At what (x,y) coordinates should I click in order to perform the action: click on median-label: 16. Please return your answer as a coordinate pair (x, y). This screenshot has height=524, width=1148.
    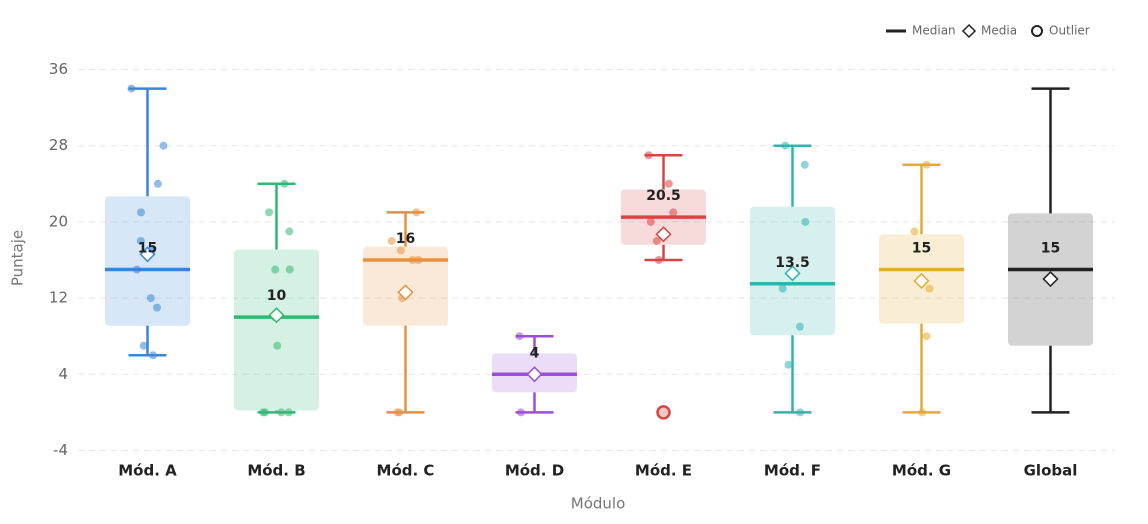
    Looking at the image, I should click on (405, 239).